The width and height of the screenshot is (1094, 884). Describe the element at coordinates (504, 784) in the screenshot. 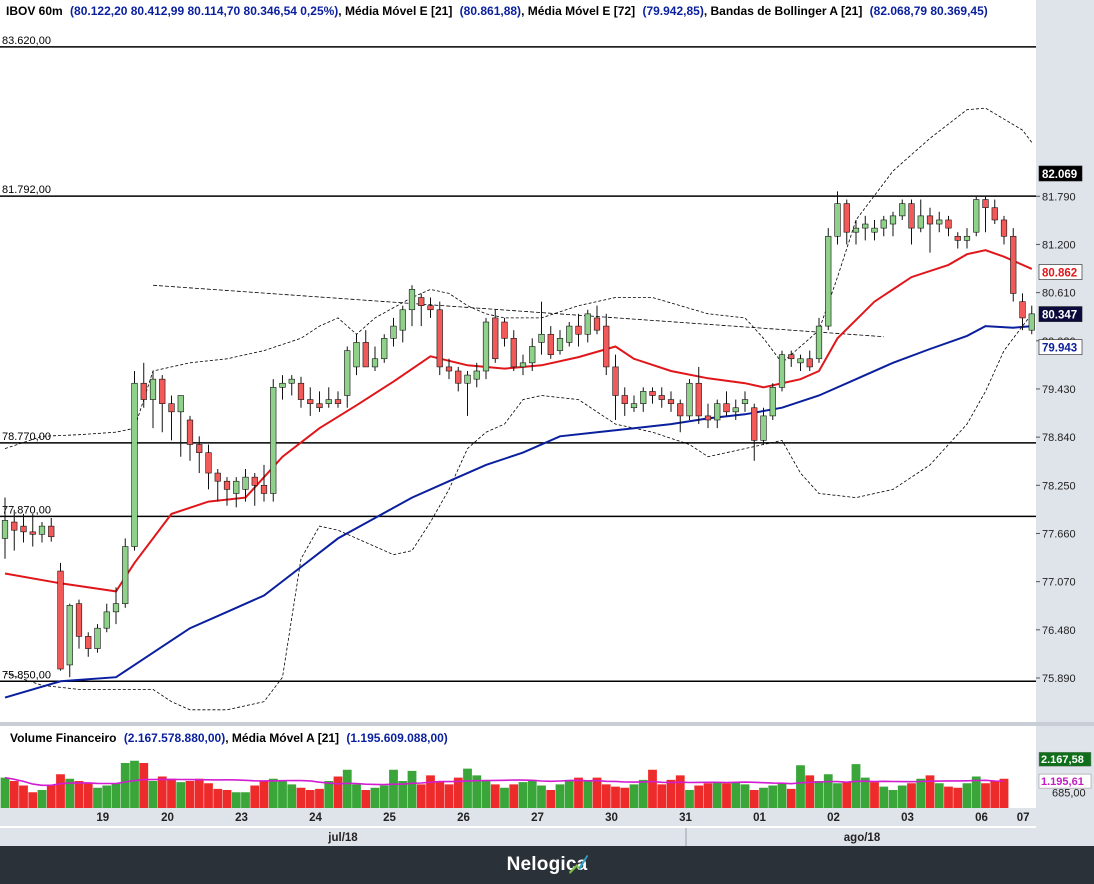

I see `volume-bars` at that location.